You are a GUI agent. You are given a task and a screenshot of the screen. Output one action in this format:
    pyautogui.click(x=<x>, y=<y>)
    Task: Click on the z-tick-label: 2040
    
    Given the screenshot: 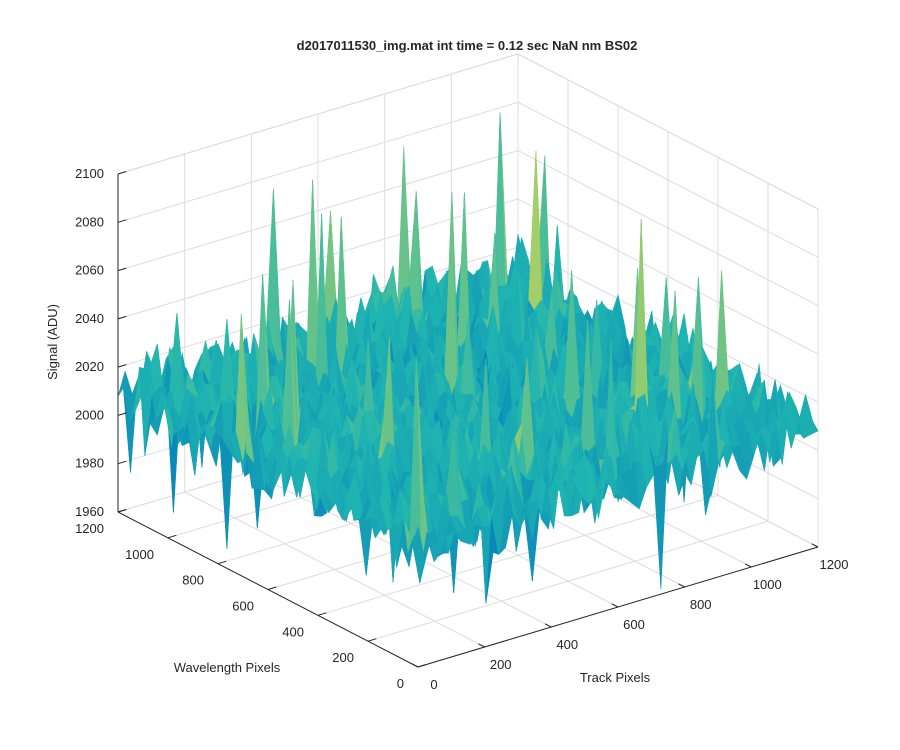 What is the action you would take?
    pyautogui.click(x=89, y=318)
    